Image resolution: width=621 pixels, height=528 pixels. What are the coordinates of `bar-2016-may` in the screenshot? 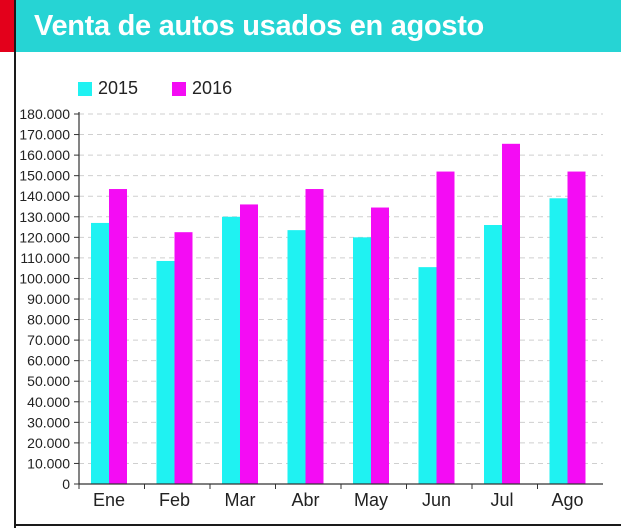 It's located at (380, 345).